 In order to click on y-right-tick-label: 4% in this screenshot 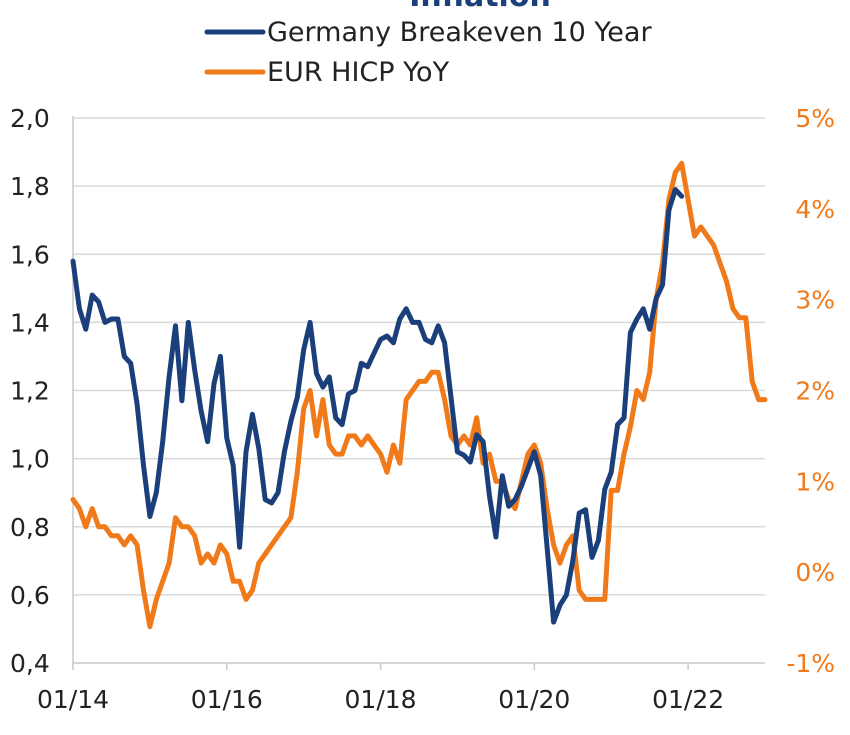, I will do `click(815, 209)`.